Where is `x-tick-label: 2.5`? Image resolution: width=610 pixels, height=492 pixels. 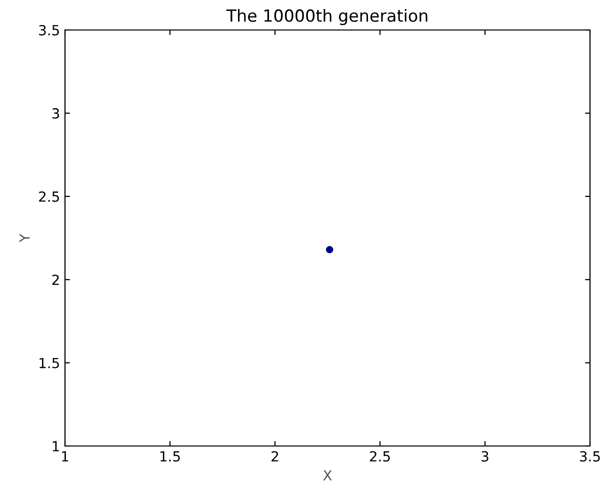
x-tick-label: 2.5 is located at coordinates (380, 456).